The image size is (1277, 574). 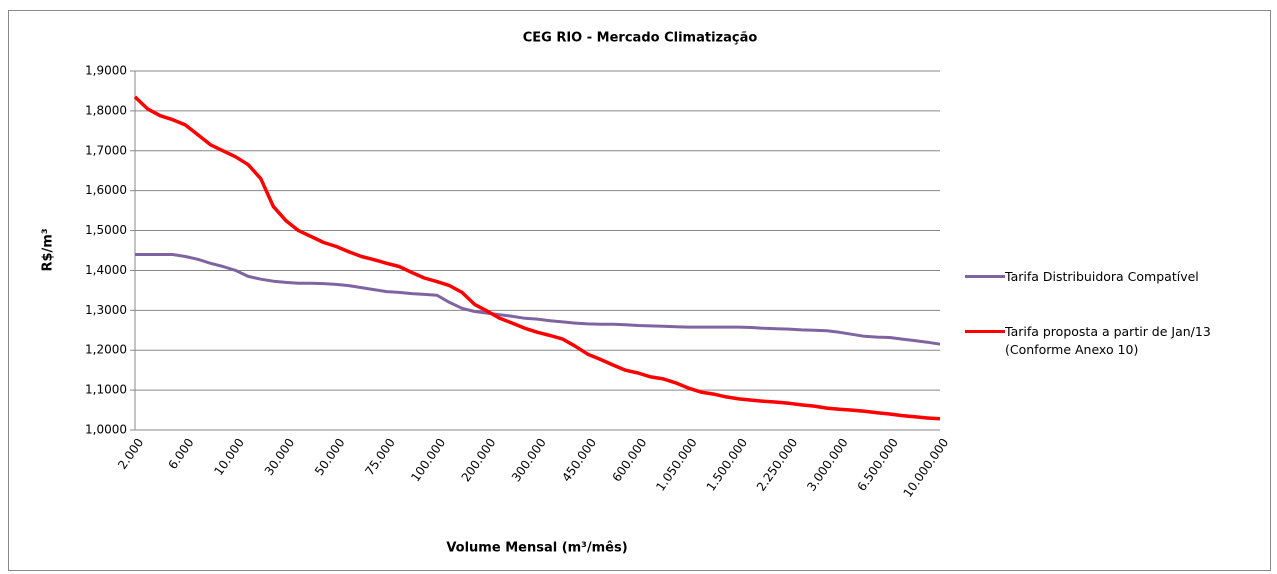 What do you see at coordinates (106, 310) in the screenshot?
I see `y-tick-label: 1,3000` at bounding box center [106, 310].